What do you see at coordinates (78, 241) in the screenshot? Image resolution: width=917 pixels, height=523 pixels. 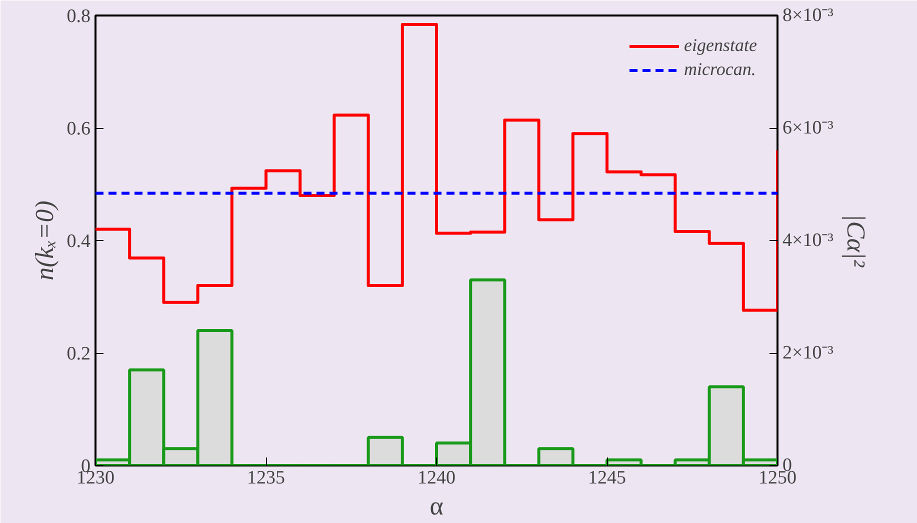 I see `y-tick-label: 0.4` at bounding box center [78, 241].